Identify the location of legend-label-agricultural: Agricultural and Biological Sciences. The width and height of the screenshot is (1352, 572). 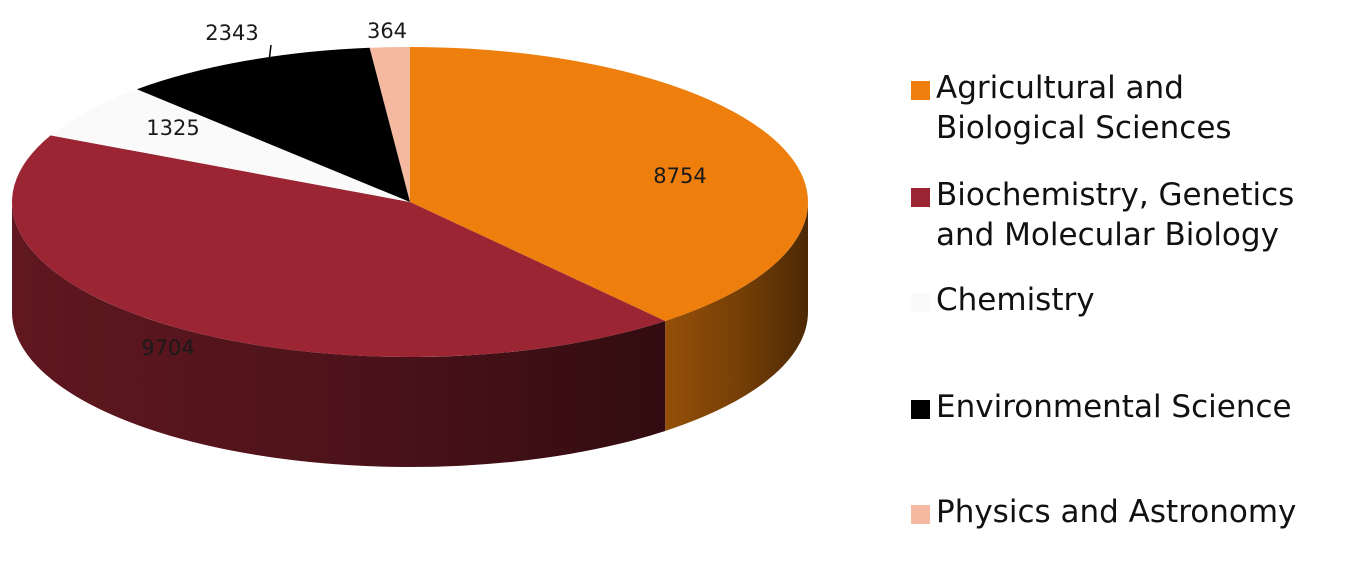
(1084, 108).